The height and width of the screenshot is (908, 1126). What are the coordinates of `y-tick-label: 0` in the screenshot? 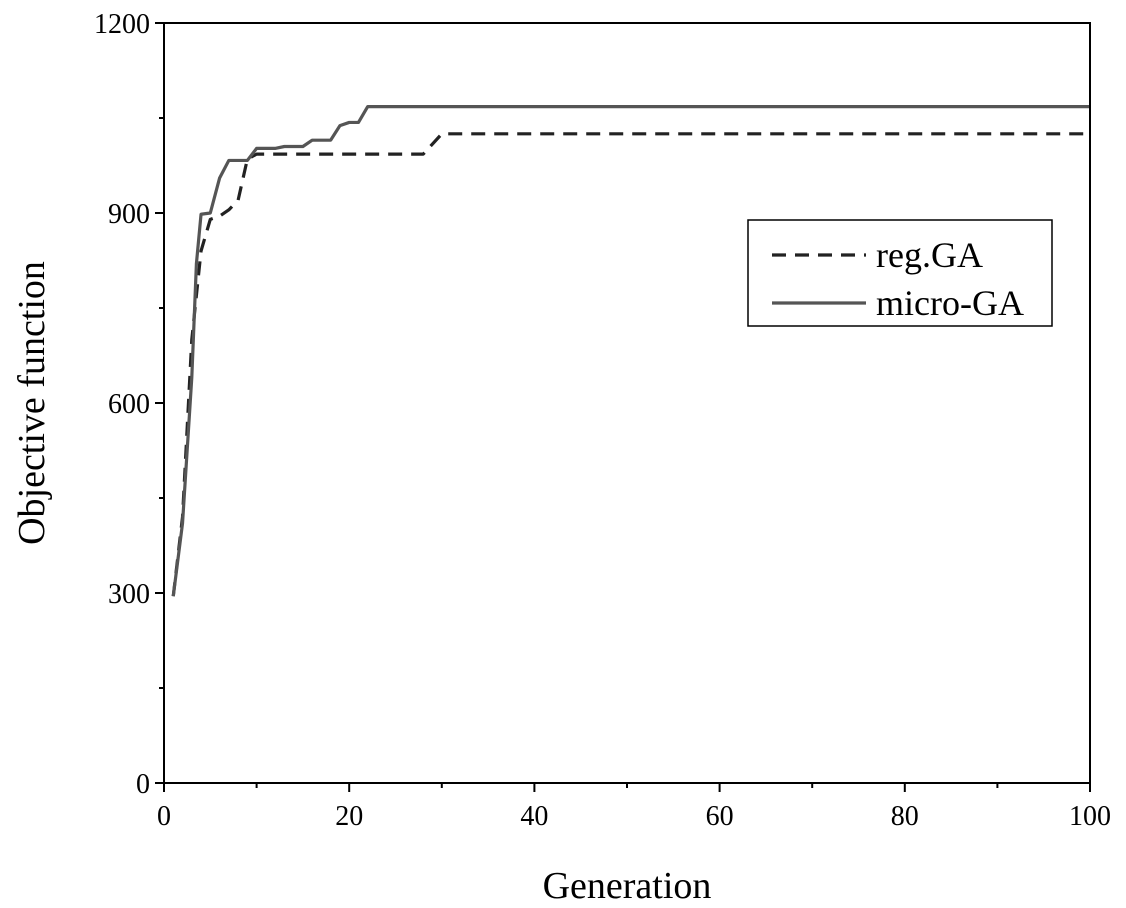 It's located at (143, 784).